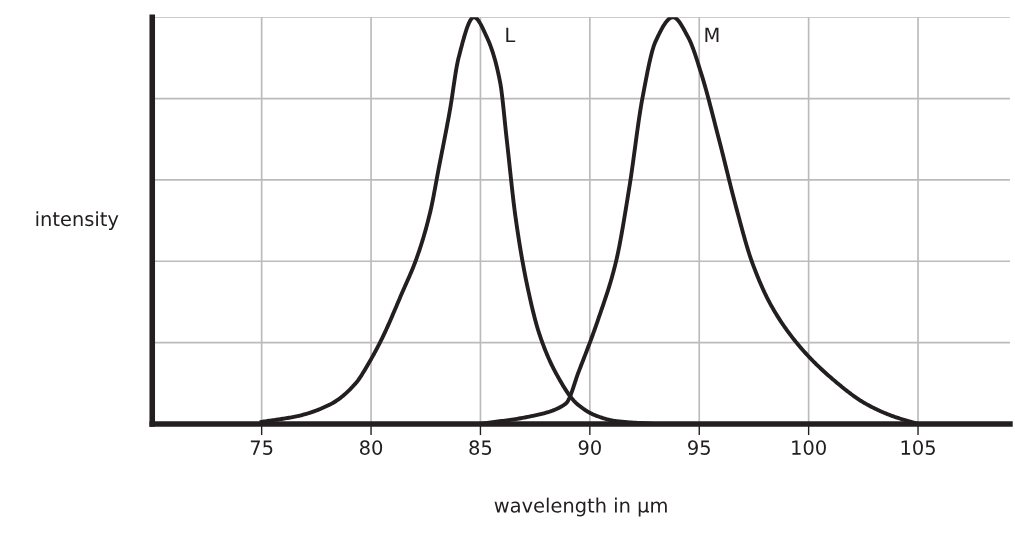  I want to click on y-axis-title: intensity, so click(77, 220).